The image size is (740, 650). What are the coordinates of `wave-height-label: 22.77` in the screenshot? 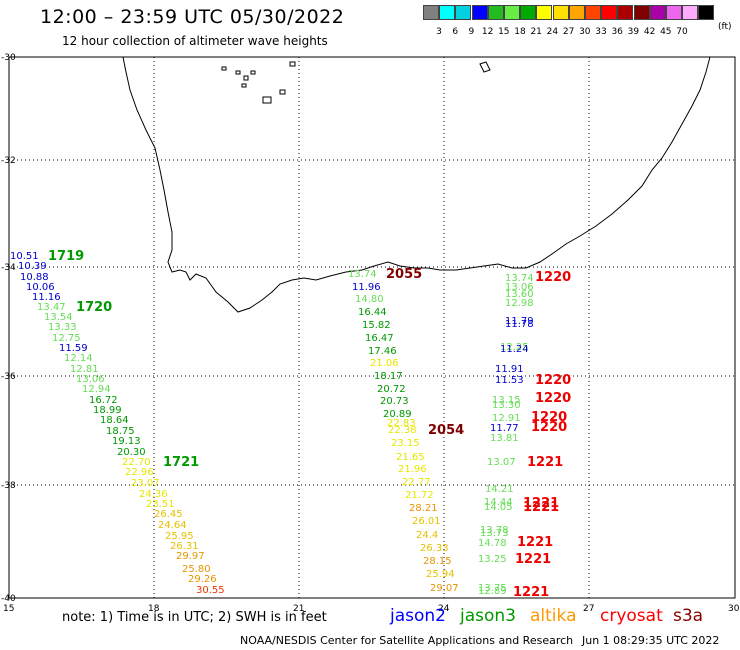 It's located at (416, 482).